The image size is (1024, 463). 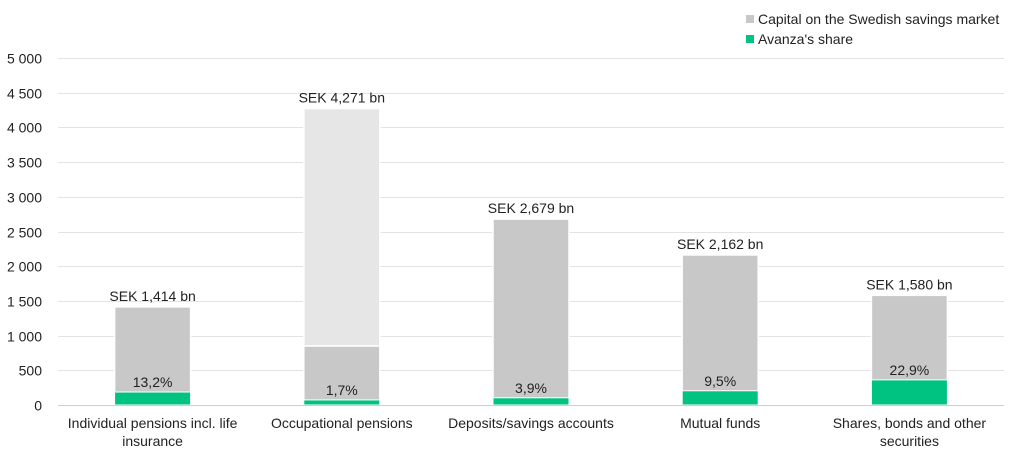 What do you see at coordinates (24, 302) in the screenshot?
I see `y-tick-label: 1 500` at bounding box center [24, 302].